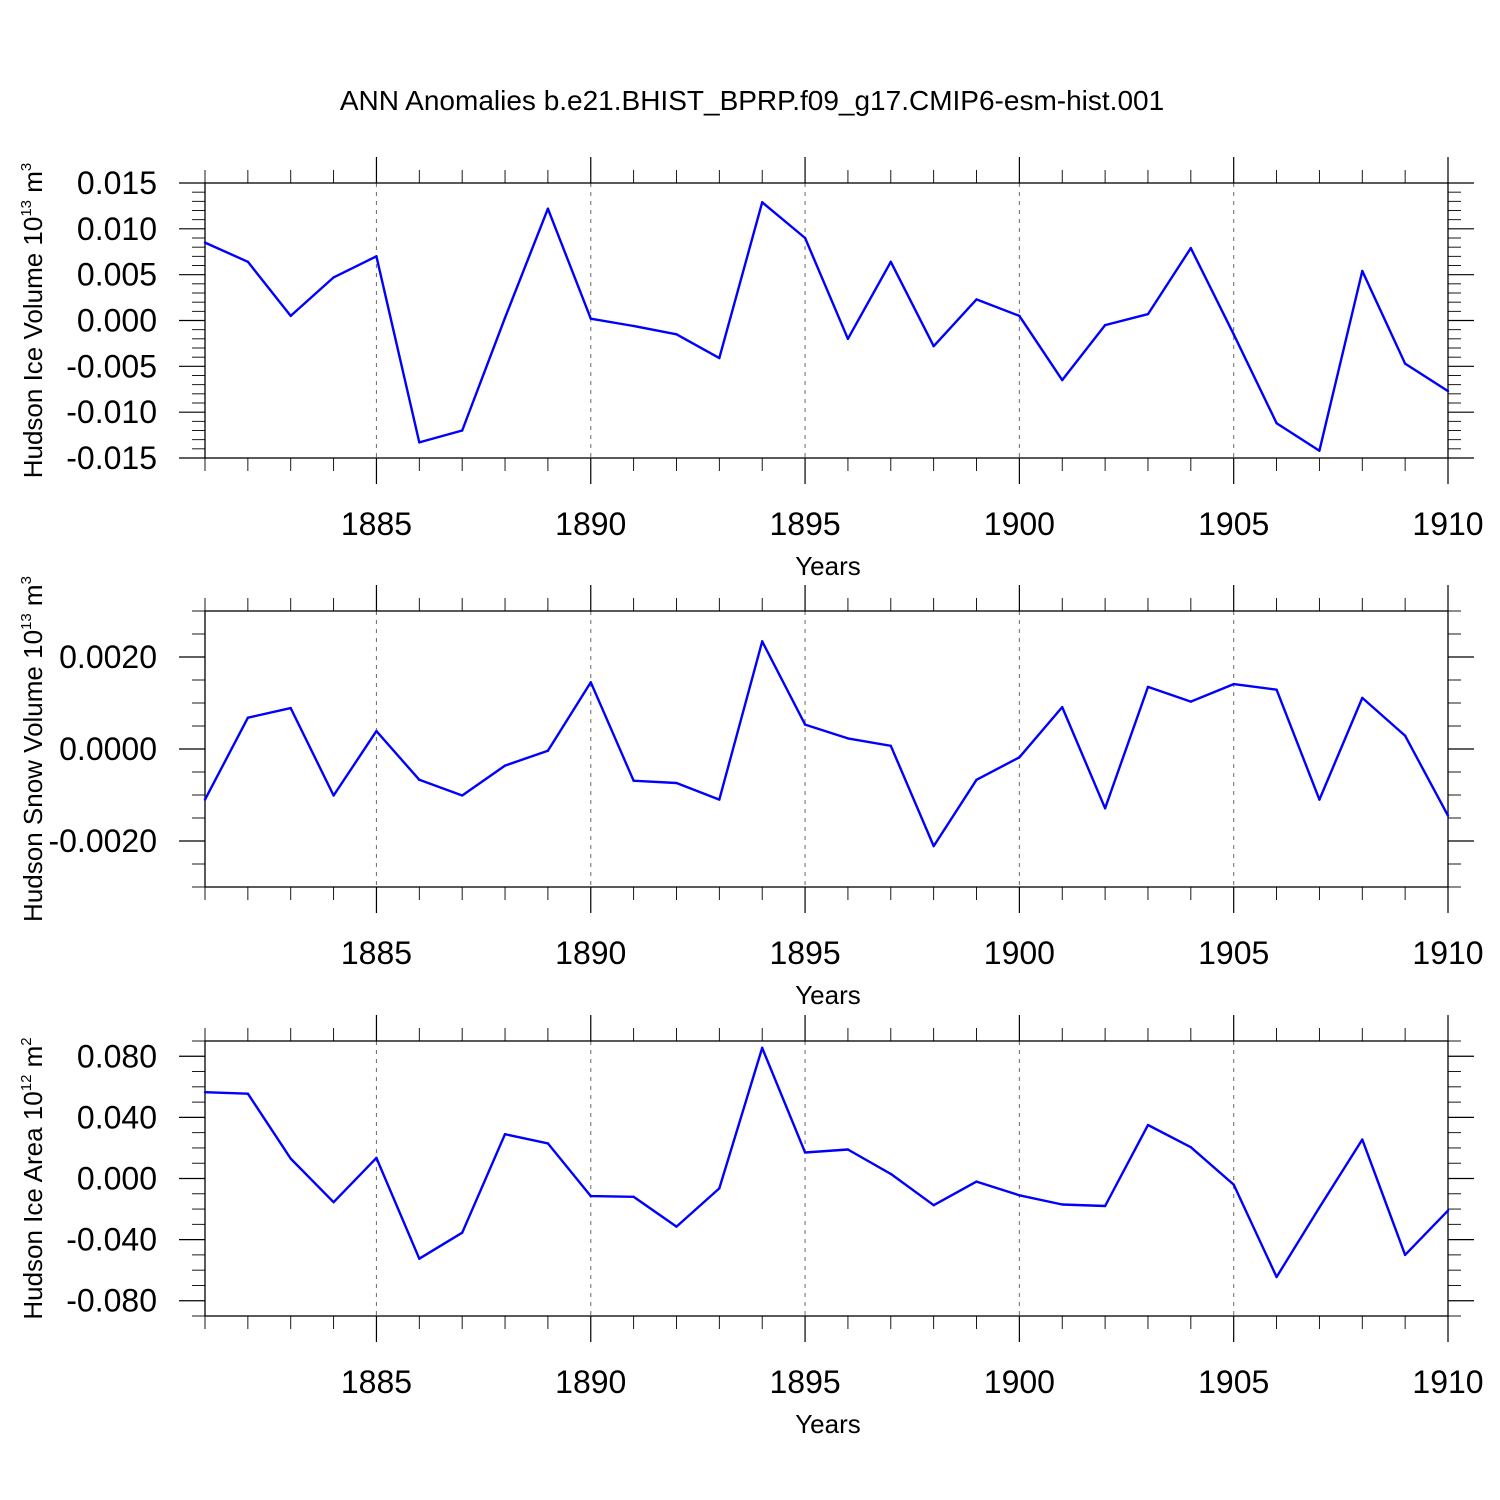 This screenshot has height=1500, width=1500. What do you see at coordinates (33, 776) in the screenshot?
I see `y-axis-label-text: Hudson Snow Volume 10` at bounding box center [33, 776].